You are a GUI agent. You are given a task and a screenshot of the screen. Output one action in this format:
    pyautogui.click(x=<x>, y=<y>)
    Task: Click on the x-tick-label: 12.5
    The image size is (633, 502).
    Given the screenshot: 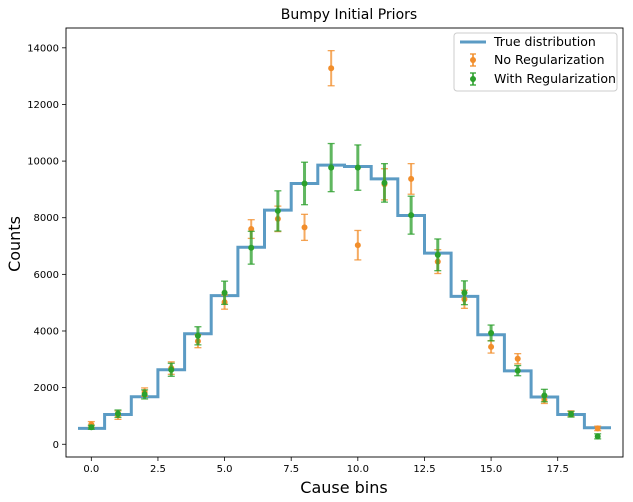 What is the action you would take?
    pyautogui.click(x=424, y=469)
    